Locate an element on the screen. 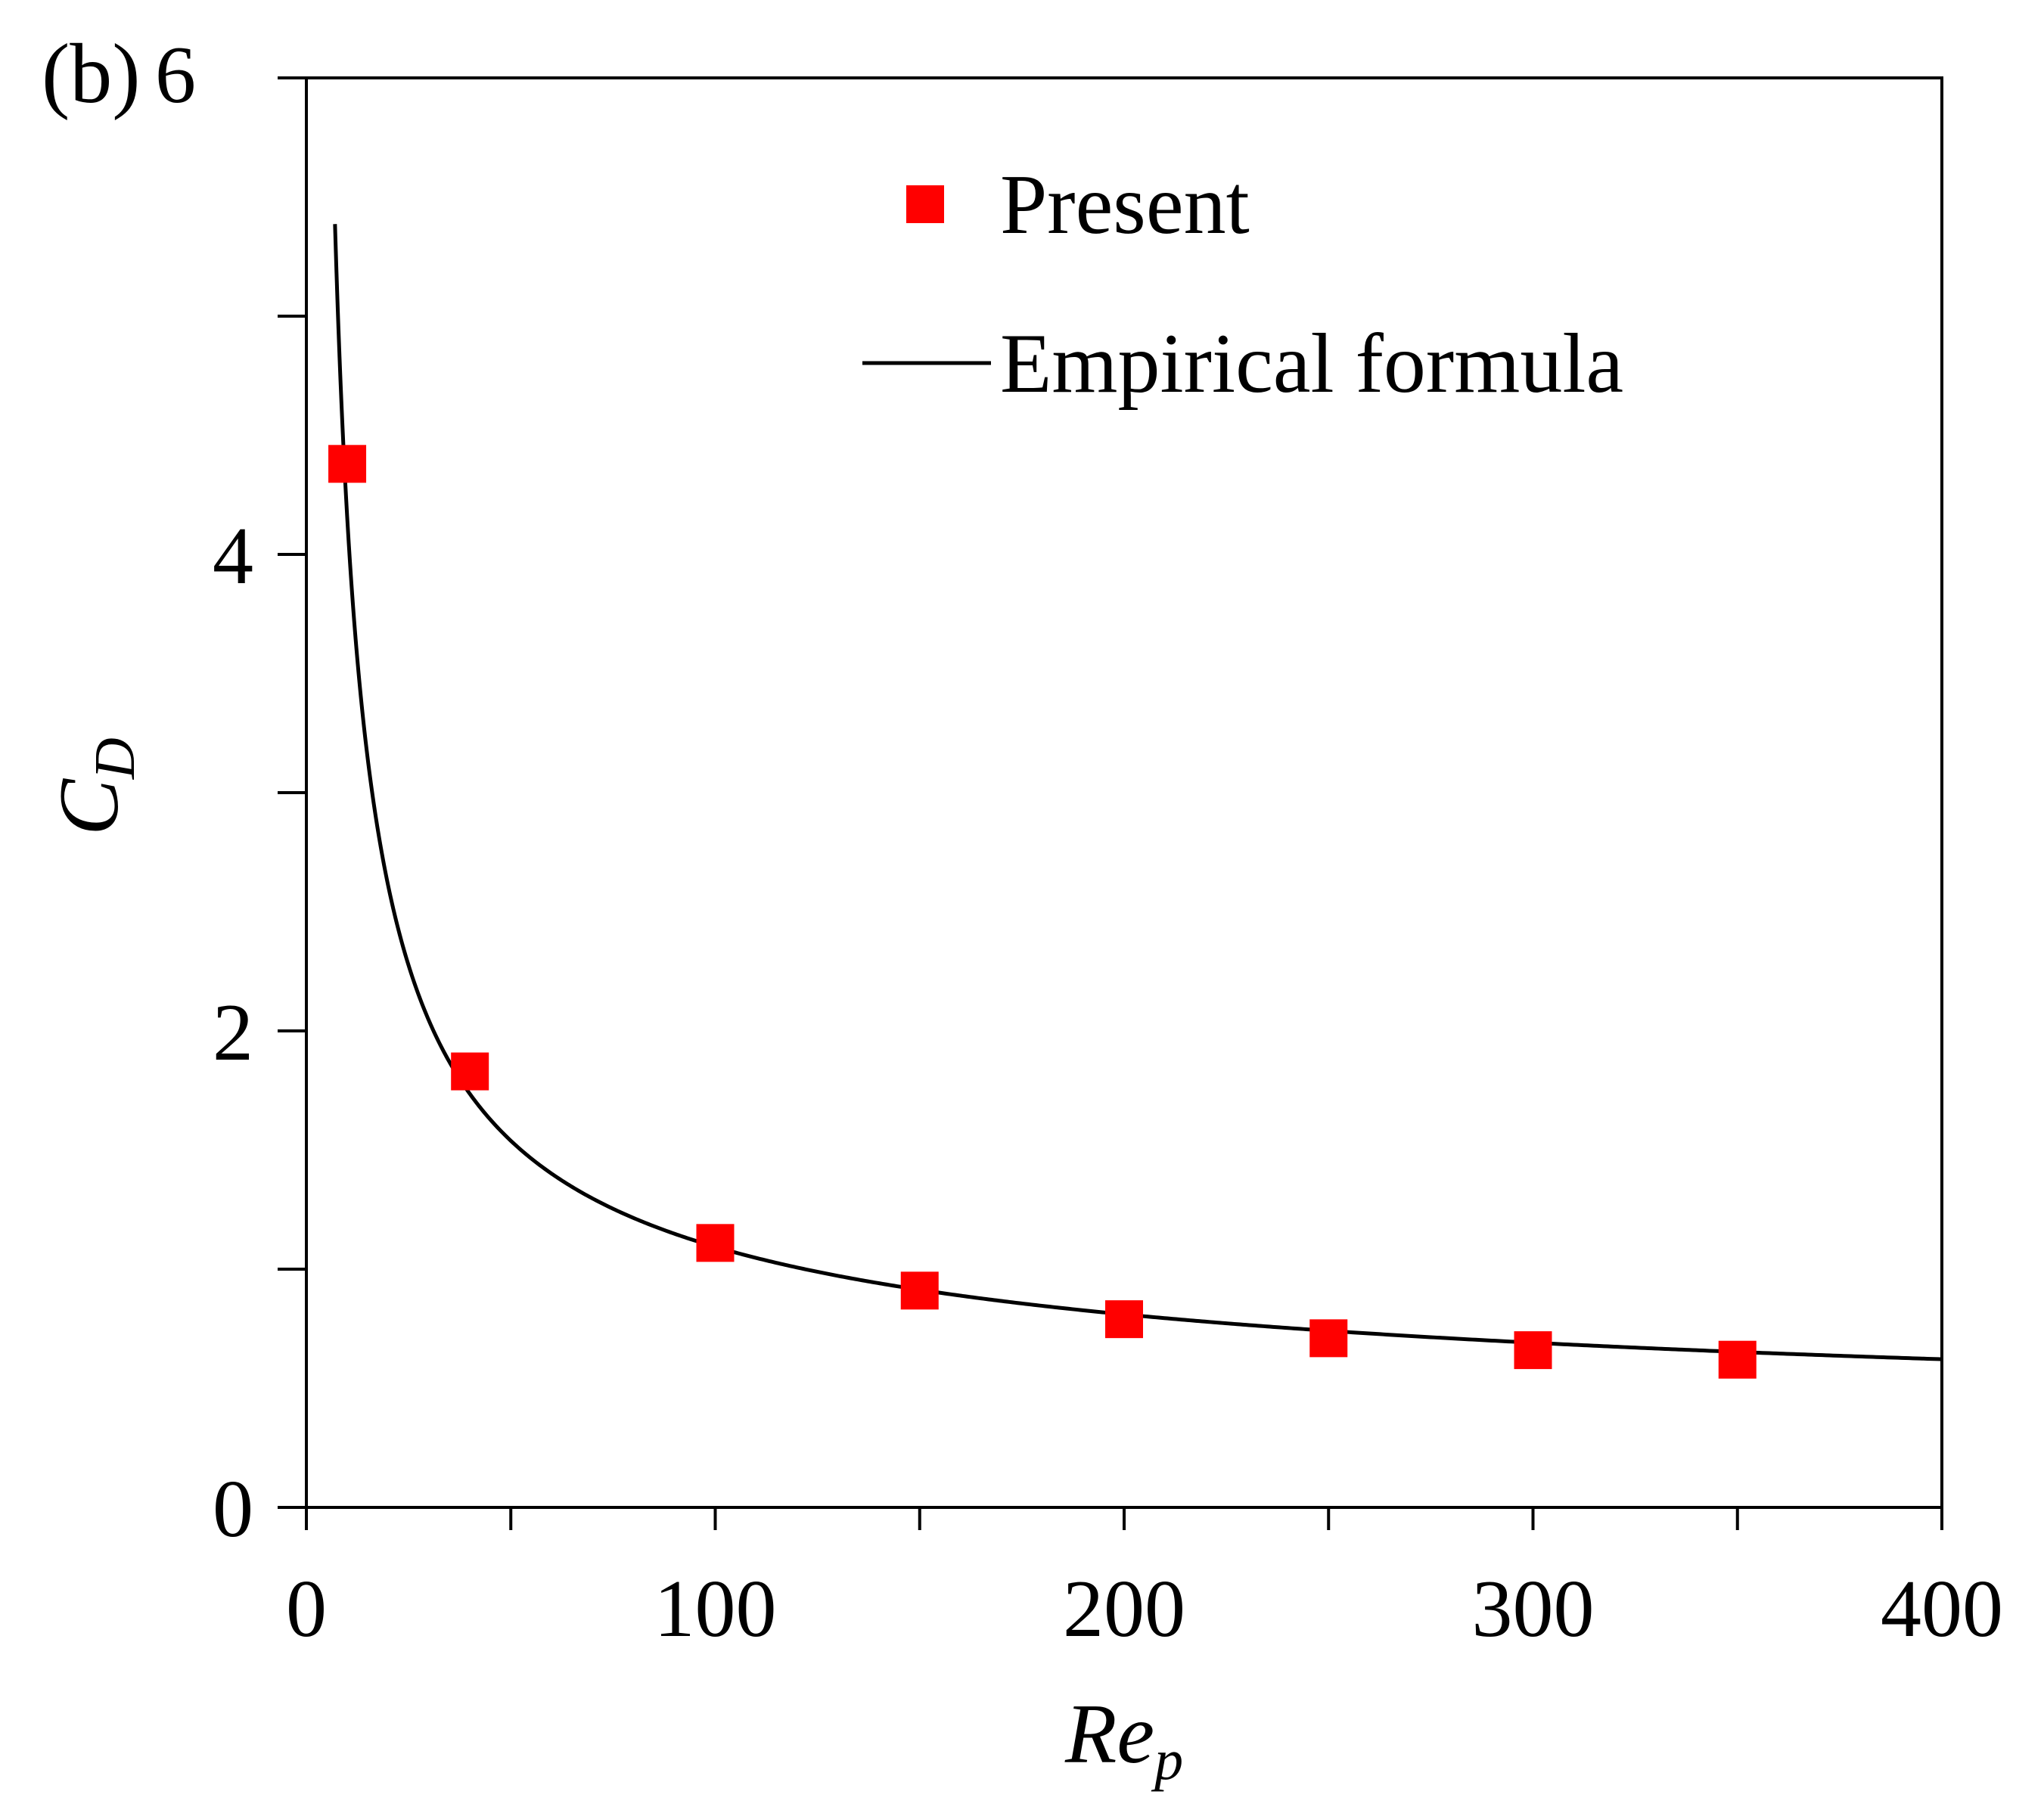  panel-label: (b) is located at coordinates (91, 74).